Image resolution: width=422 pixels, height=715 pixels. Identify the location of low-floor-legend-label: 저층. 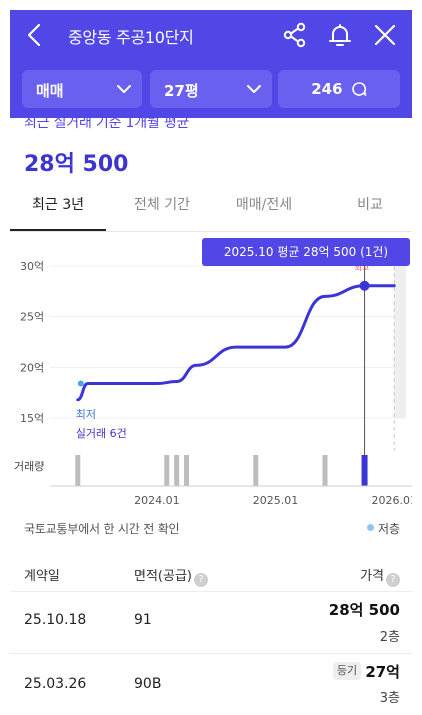
(389, 529).